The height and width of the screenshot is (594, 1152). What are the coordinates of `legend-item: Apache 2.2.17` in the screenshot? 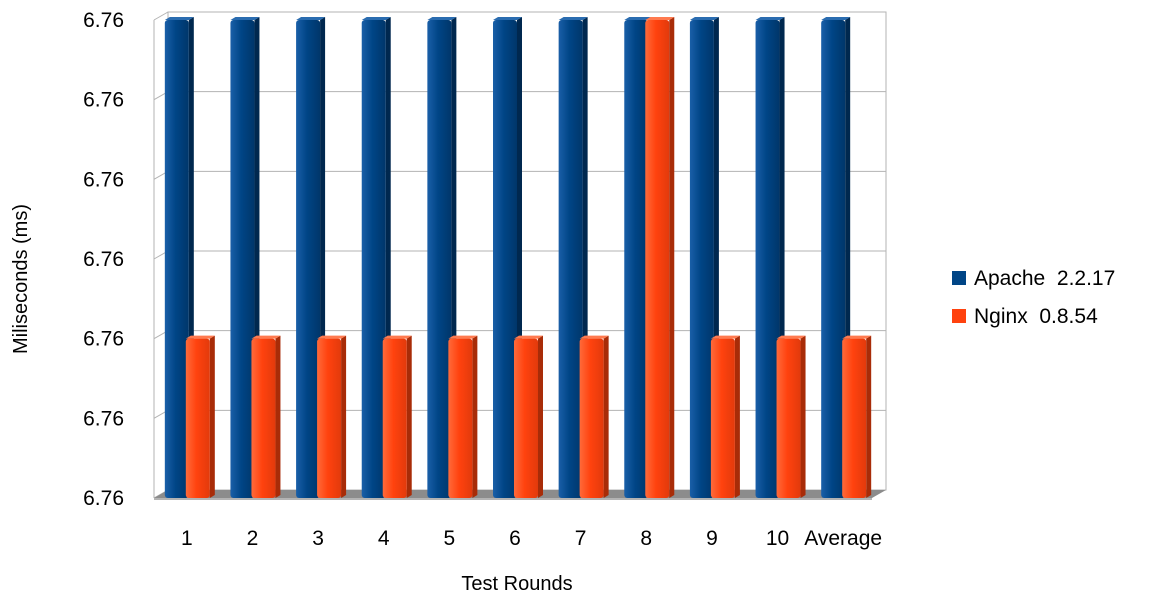 It's located at (1033, 278).